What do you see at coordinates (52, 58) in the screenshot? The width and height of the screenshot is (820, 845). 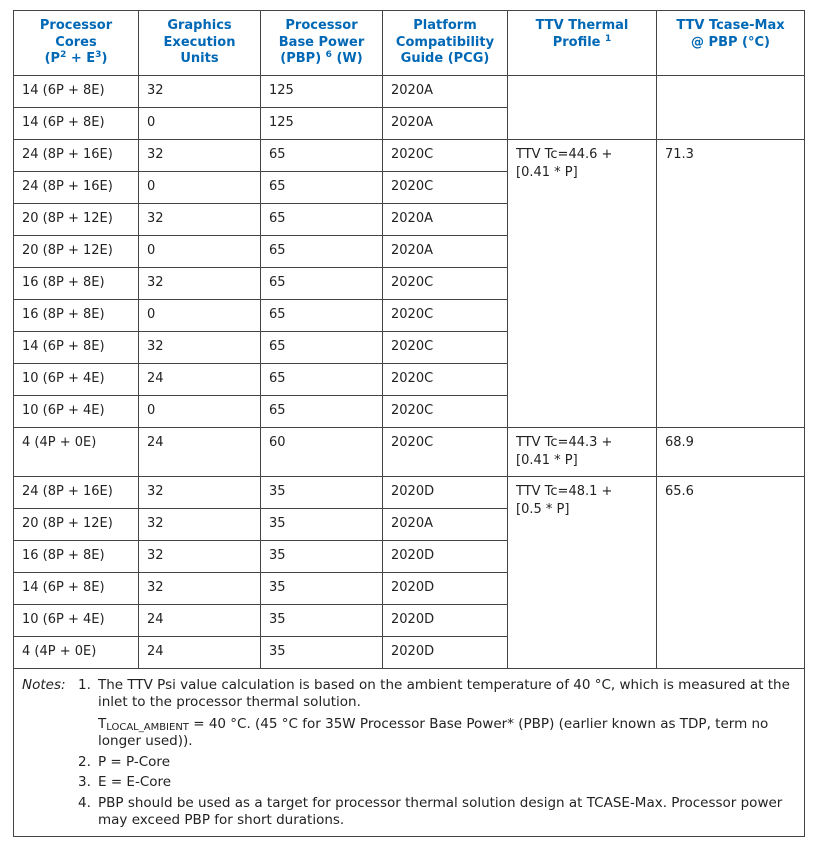 I see `header-text: (P` at bounding box center [52, 58].